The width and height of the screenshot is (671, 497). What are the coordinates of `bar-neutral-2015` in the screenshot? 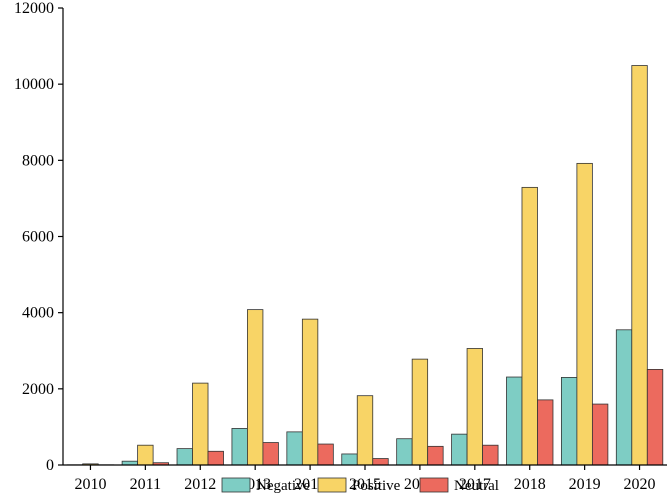 It's located at (380, 462).